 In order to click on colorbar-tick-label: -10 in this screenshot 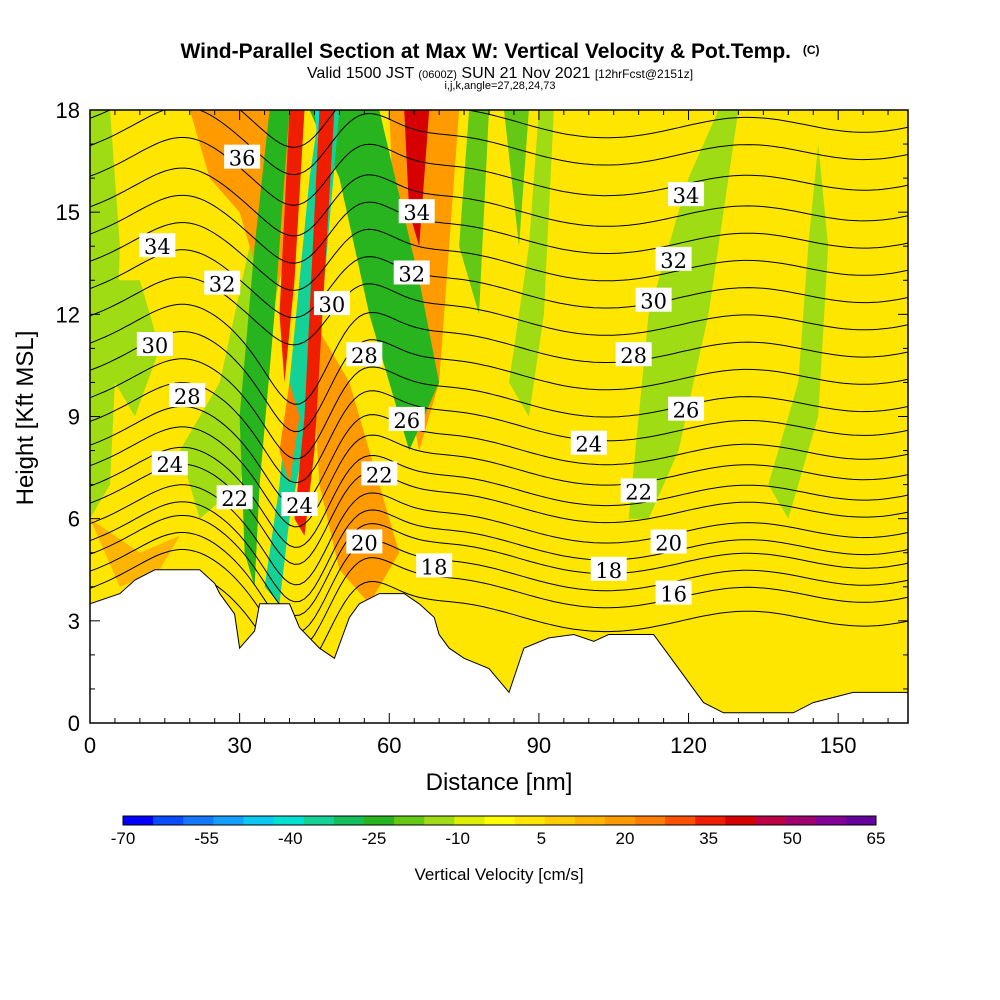, I will do `click(457, 838)`.